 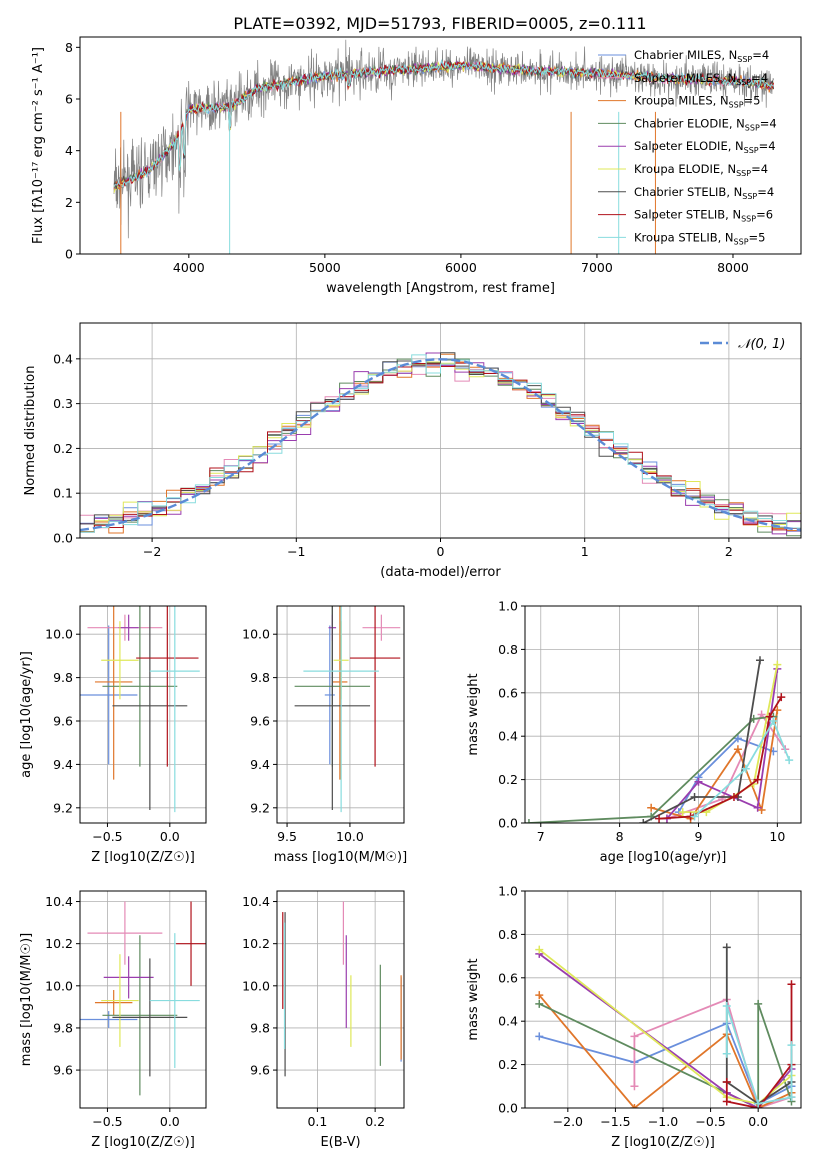 What do you see at coordinates (663, 857) in the screenshot?
I see `x-axis-label: age [log10(age/yr)]` at bounding box center [663, 857].